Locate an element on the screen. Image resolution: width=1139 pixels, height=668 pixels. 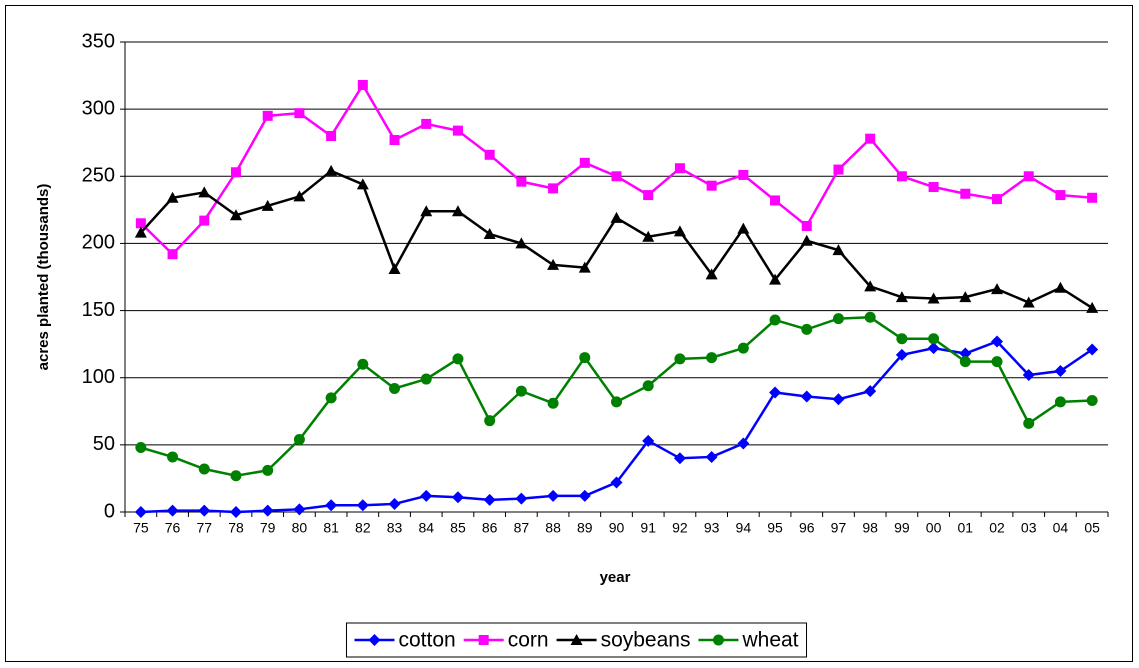
y-tick-label: 0 is located at coordinates (109, 511).